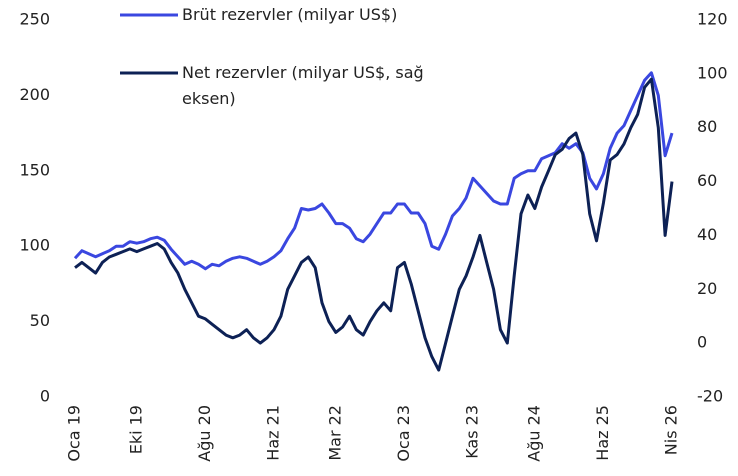 Image resolution: width=738 pixels, height=476 pixels. I want to click on y-tick-label: 250, so click(34, 19).